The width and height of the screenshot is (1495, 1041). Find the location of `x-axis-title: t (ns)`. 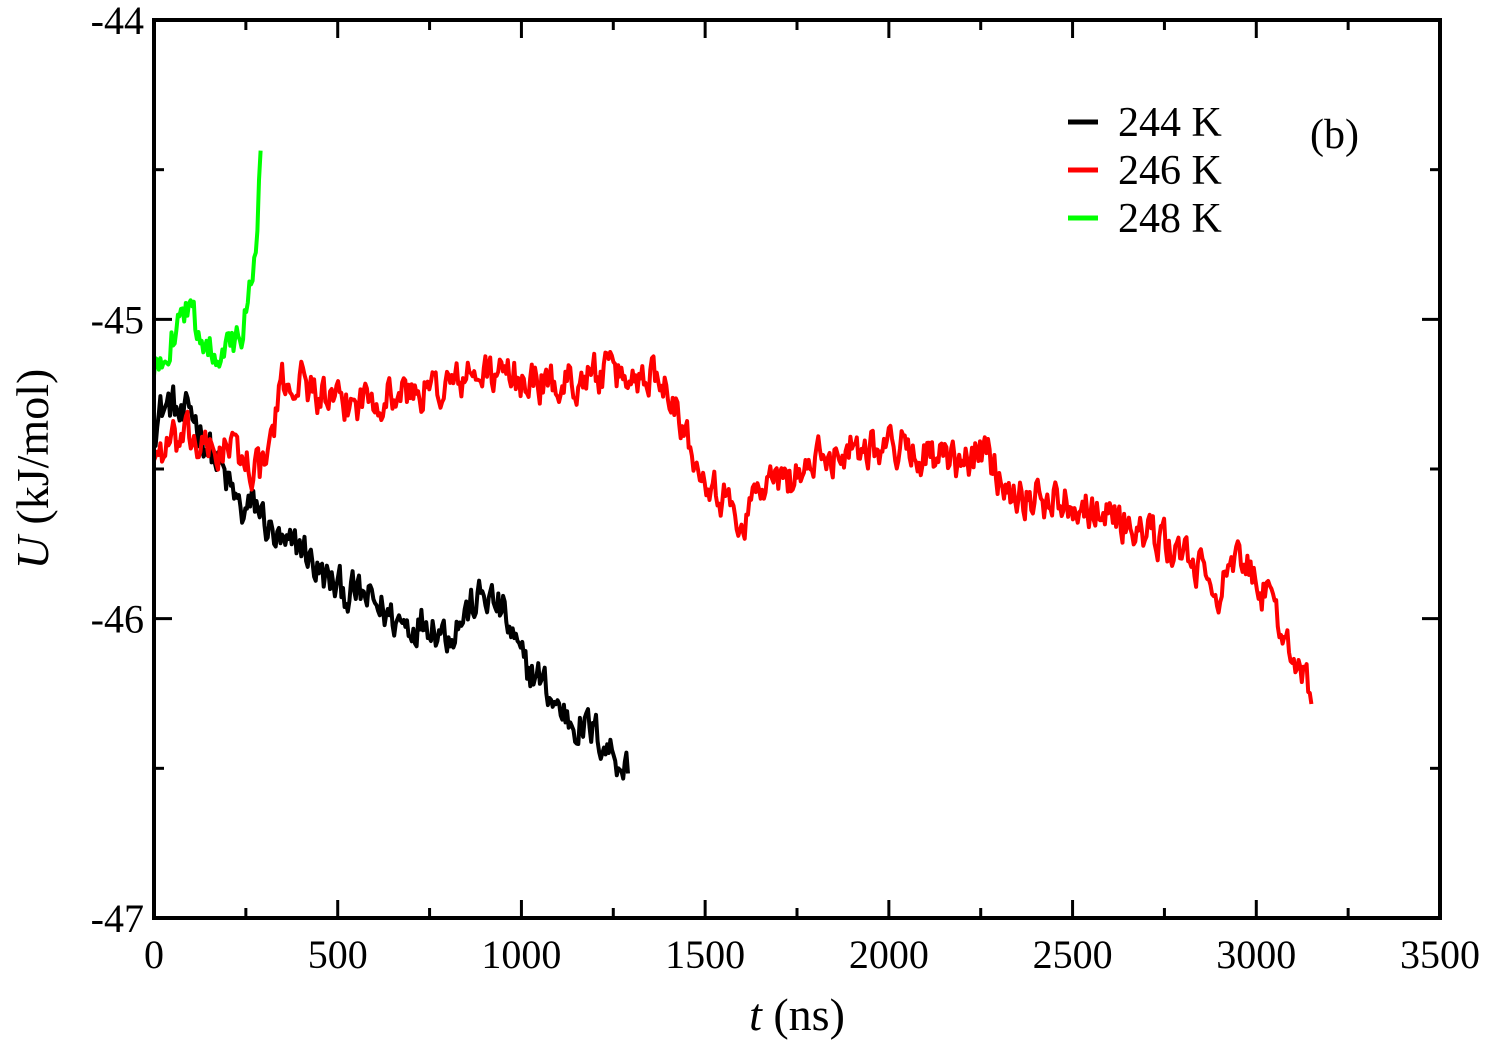

x-axis-title: t (ns) is located at coordinates (797, 1014).